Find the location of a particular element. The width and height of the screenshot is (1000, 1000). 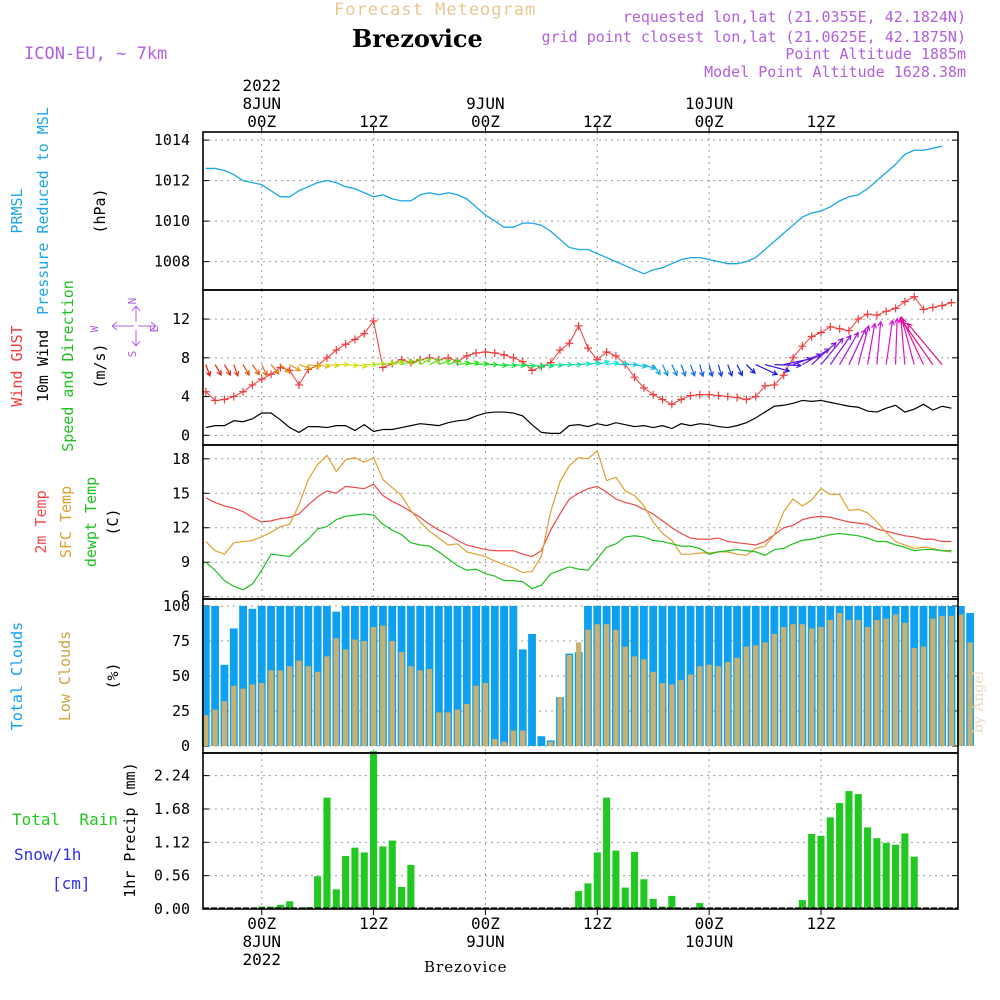

compass-arrow-w is located at coordinates (122, 326).